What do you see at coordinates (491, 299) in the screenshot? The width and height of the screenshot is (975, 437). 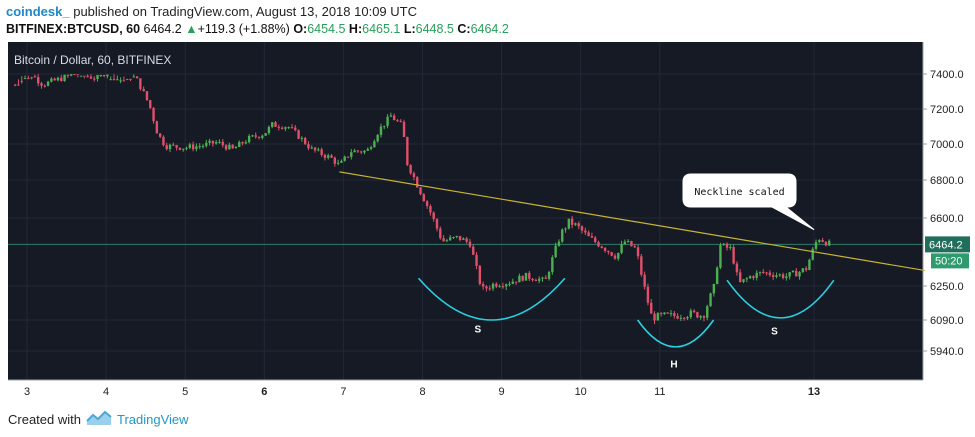 I see `left-shoulder-arc` at bounding box center [491, 299].